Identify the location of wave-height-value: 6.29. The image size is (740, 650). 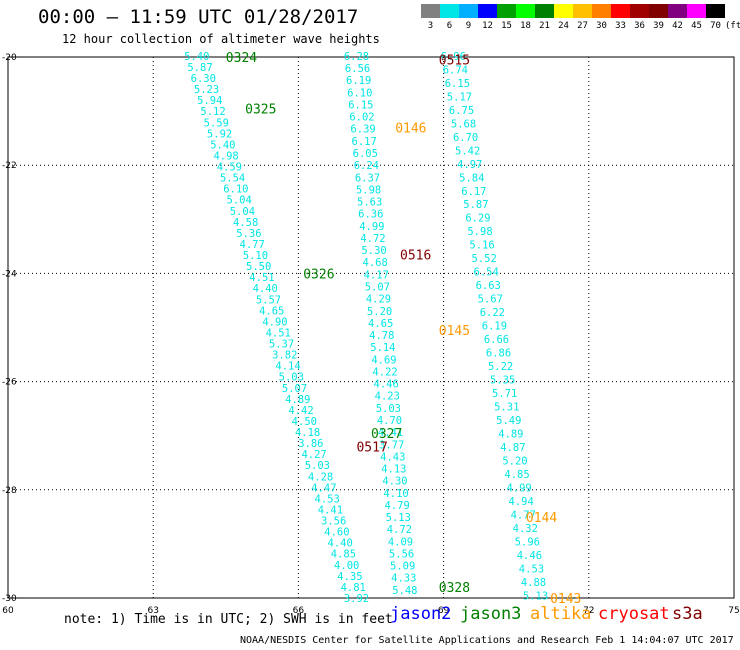
(477, 219).